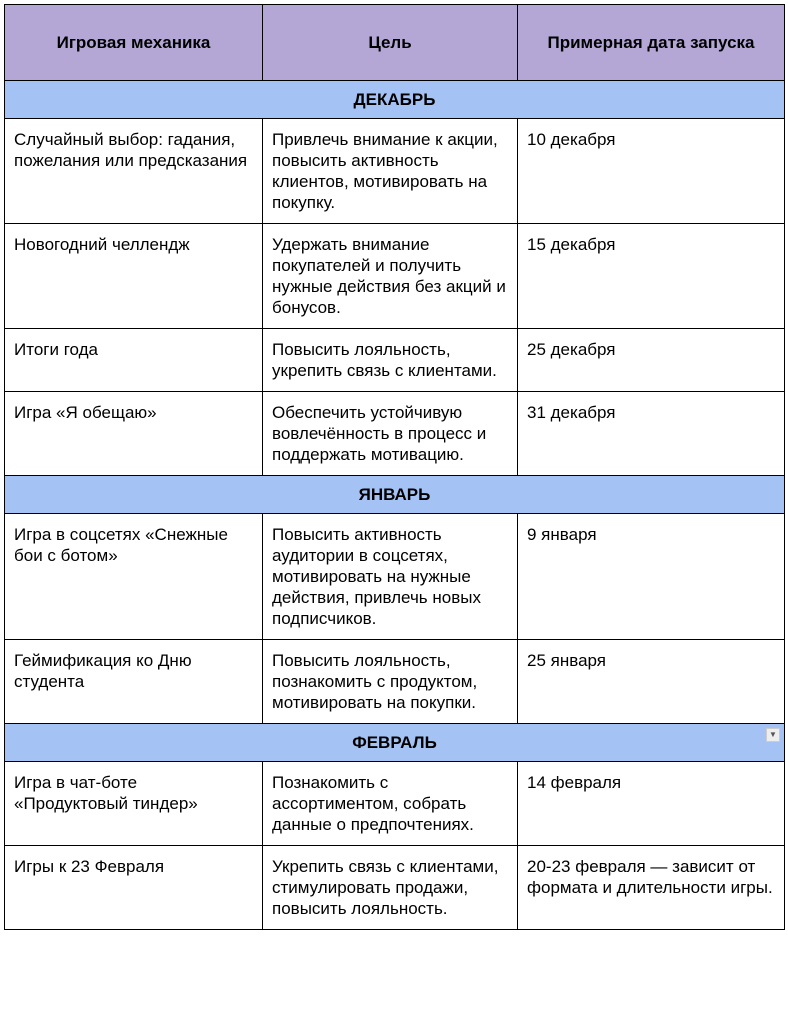 This screenshot has width=788, height=1020. I want to click on month-title: ДЕКАБРЬ, so click(394, 99).